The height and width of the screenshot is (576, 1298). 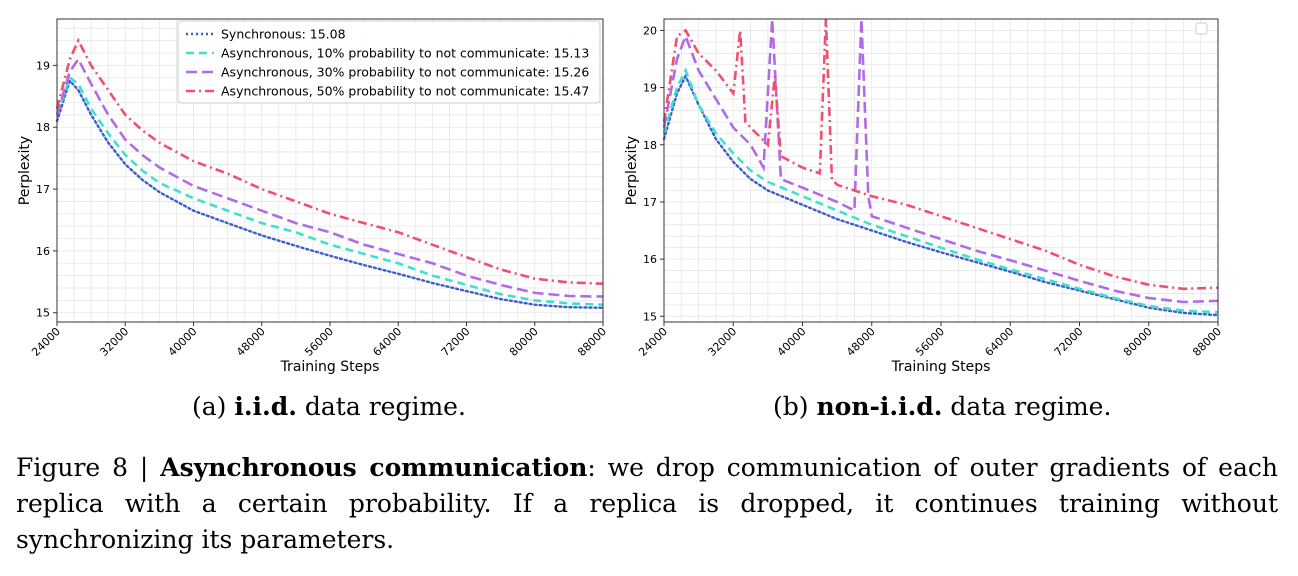 I want to click on subcaption-b: (b) non-i.i.d. data regime., so click(x=942, y=406).